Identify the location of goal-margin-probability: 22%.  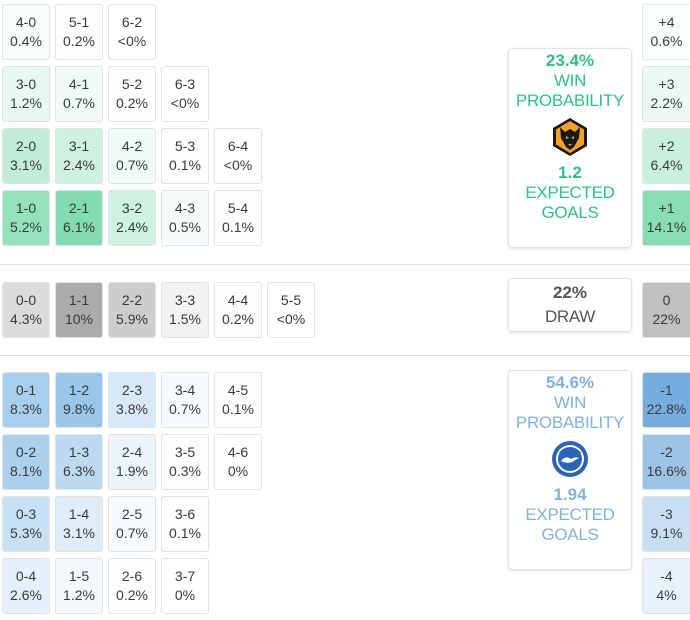
(666, 319).